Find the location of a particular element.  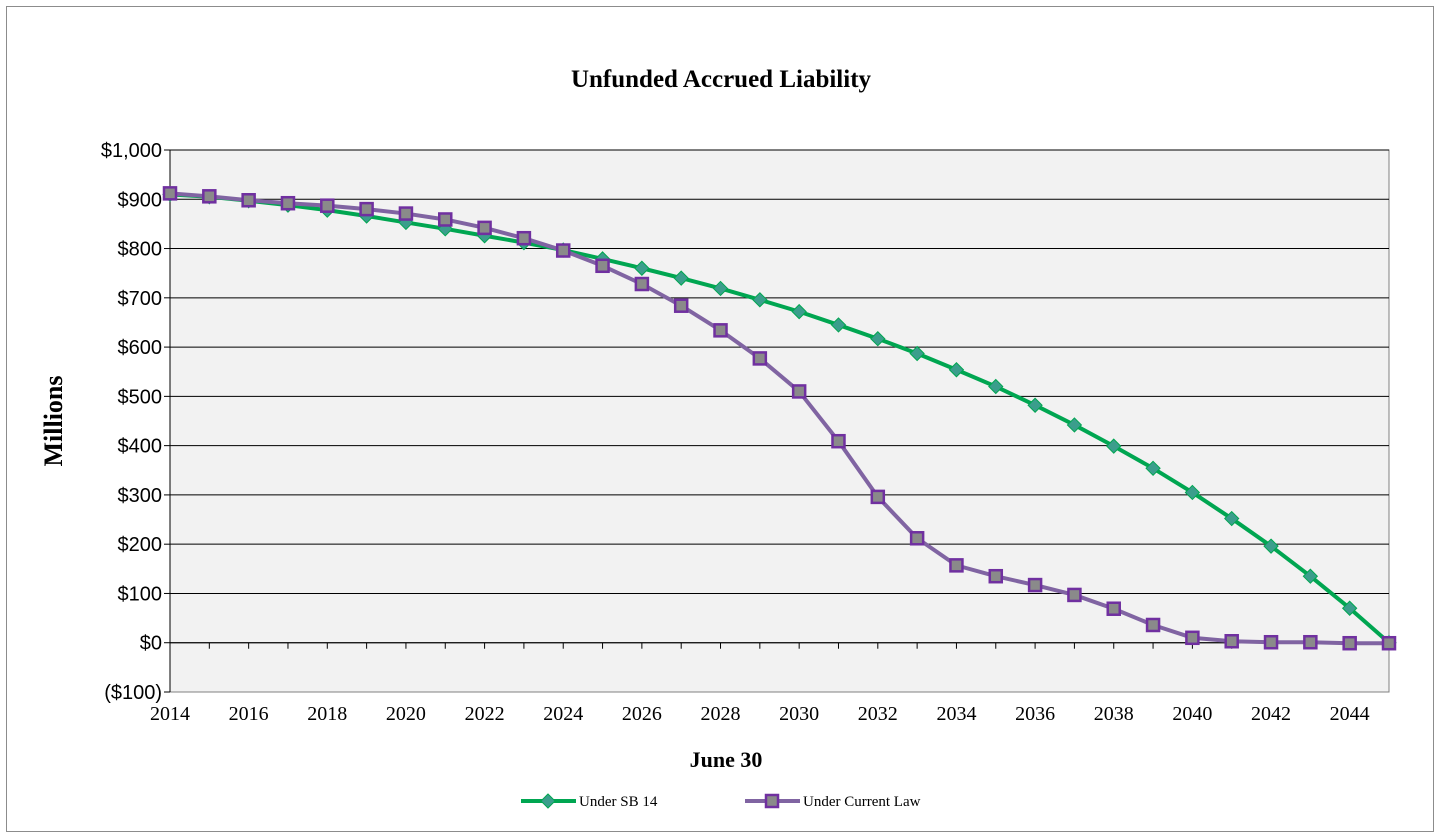

y-tick-label: $100 is located at coordinates (140, 594).